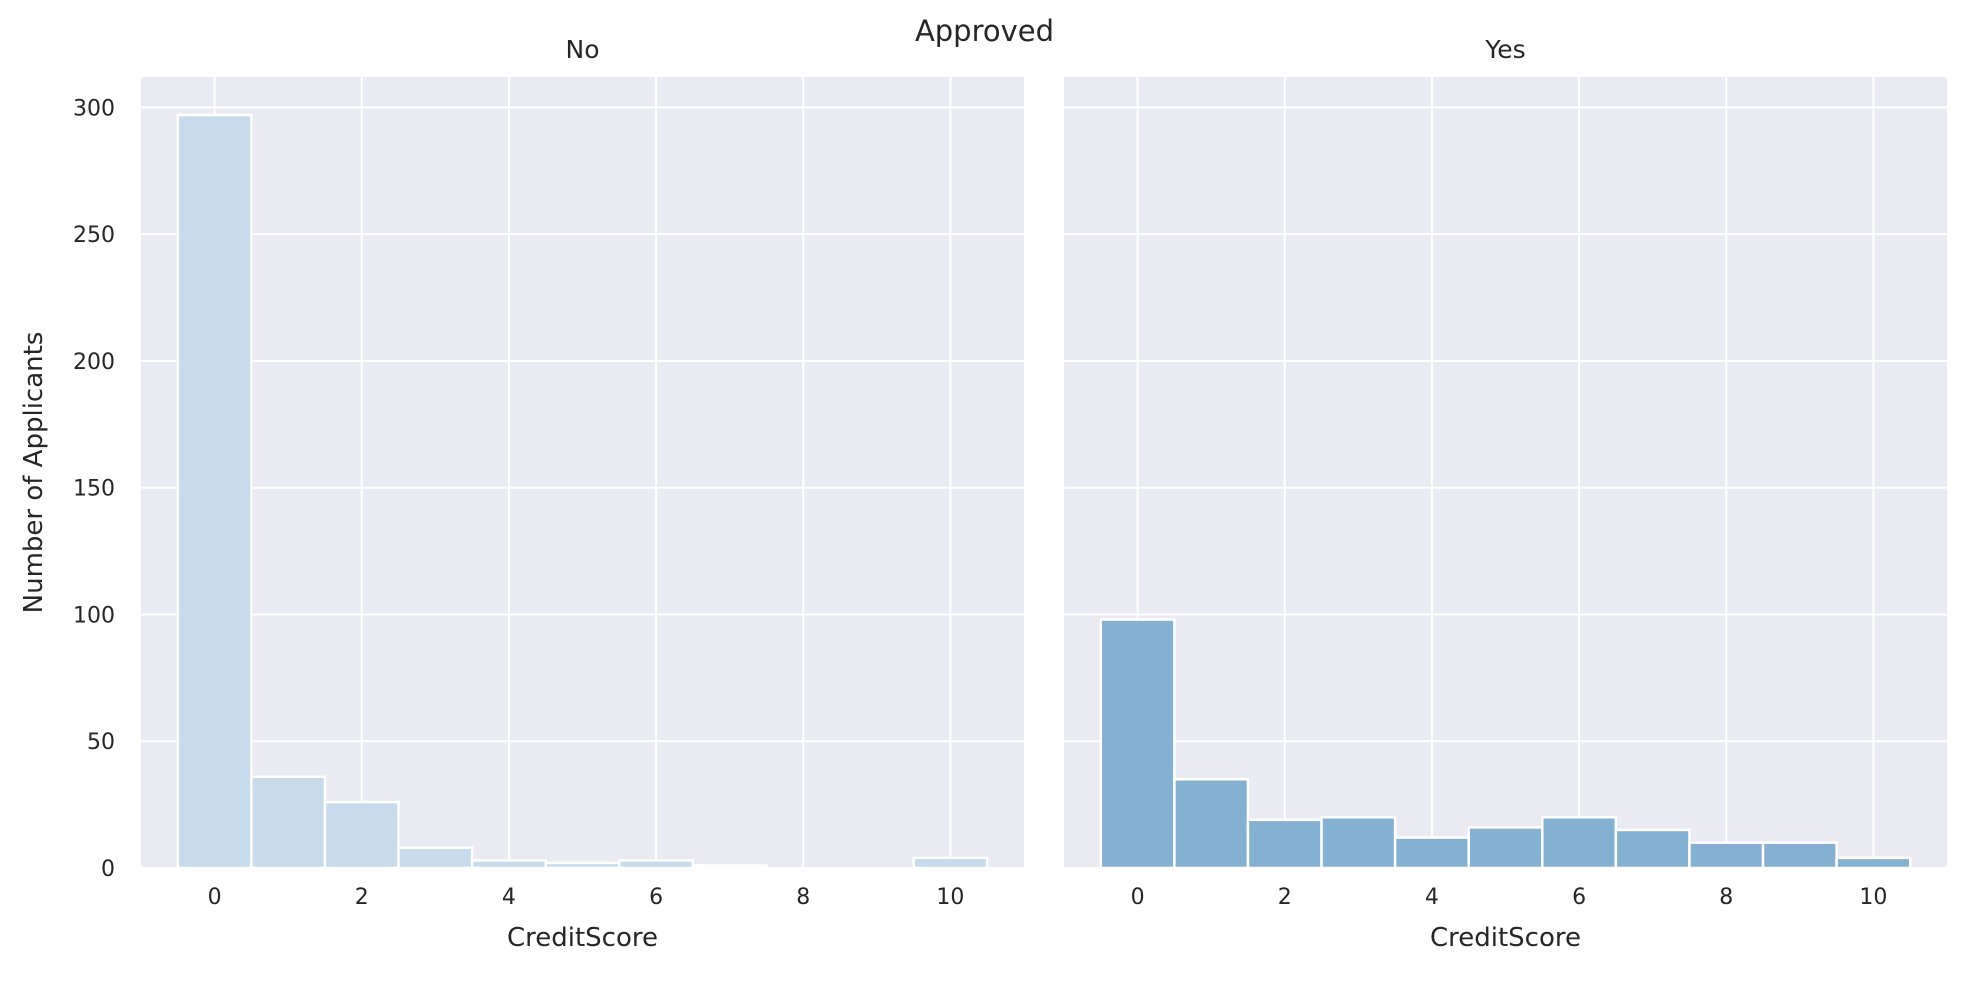 The image size is (1969, 985). Describe the element at coordinates (94, 362) in the screenshot. I see `y-tick-label: 200` at that location.